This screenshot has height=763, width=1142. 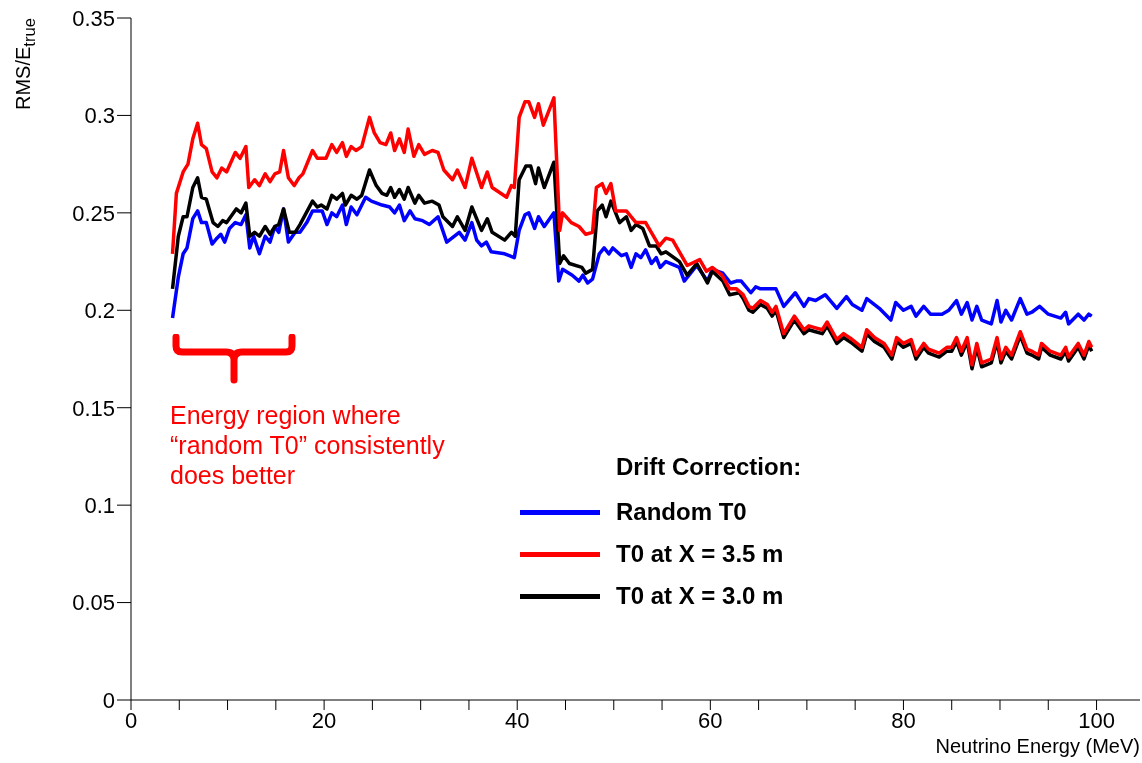 I want to click on legend-label: T0 at X = 3.0 m, so click(x=700, y=596).